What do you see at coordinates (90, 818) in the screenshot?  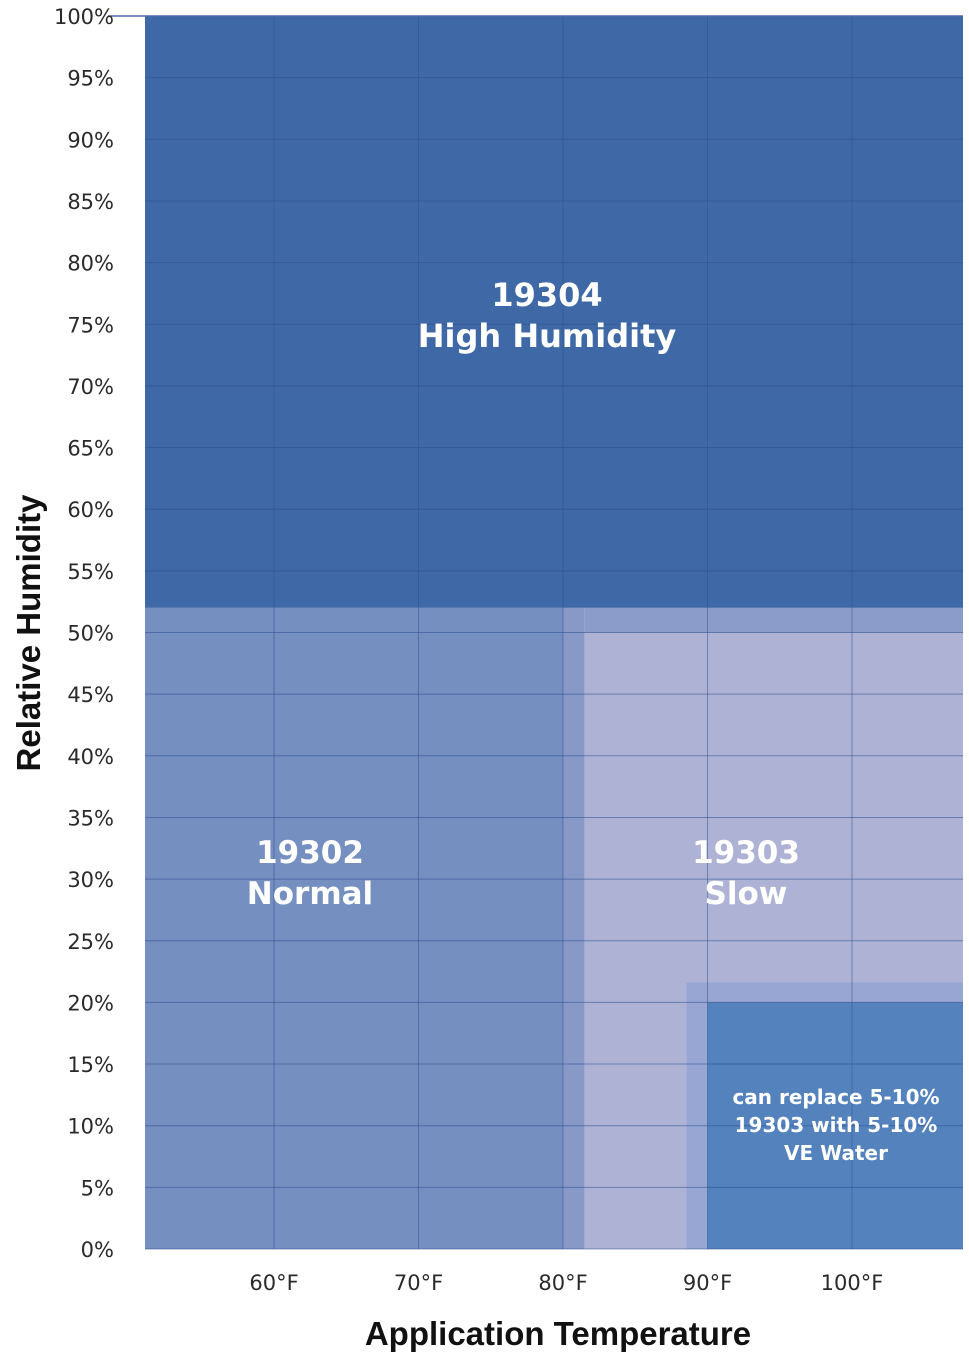 I see `y-tick-label: 35%` at bounding box center [90, 818].